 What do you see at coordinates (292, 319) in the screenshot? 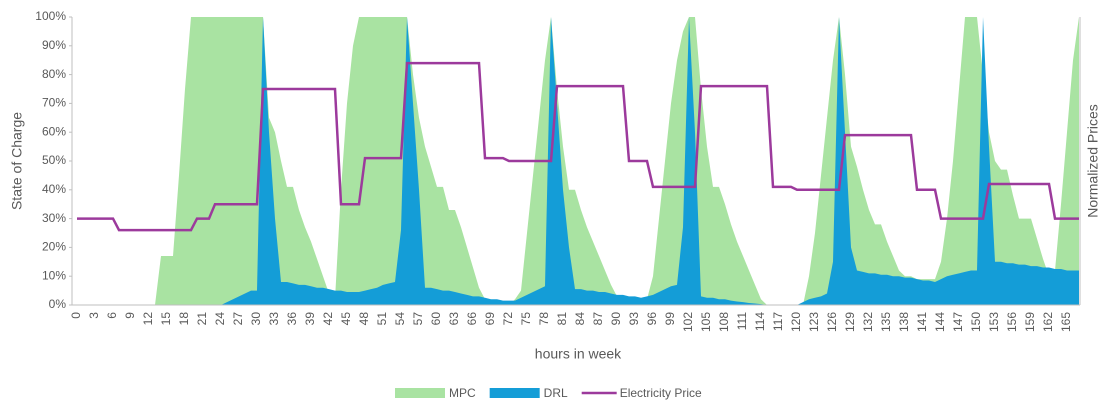
I see `x-tick-label: 36` at bounding box center [292, 319].